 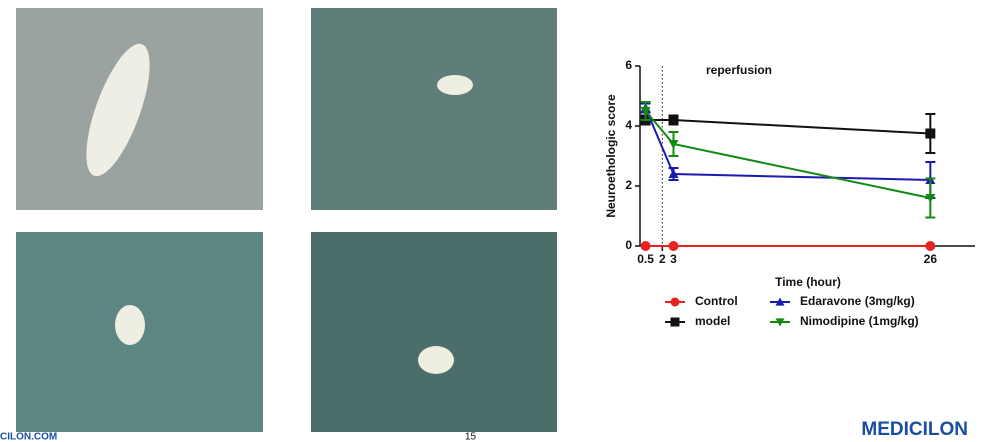 What do you see at coordinates (859, 321) in the screenshot?
I see `legend-label: Nimodipine (1mg/kg)` at bounding box center [859, 321].